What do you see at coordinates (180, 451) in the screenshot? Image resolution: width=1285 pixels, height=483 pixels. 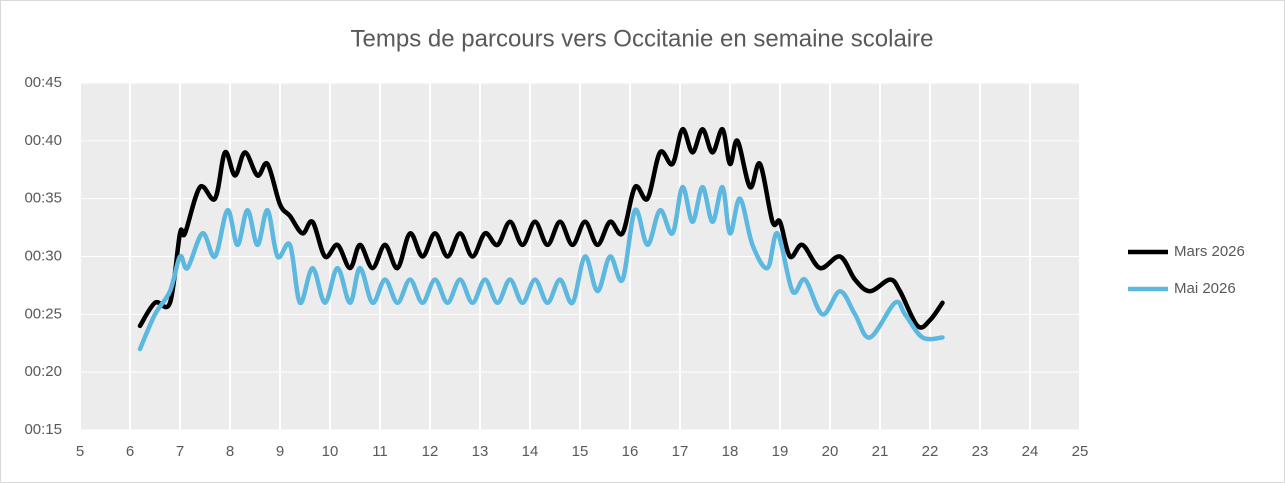 I see `x-tick-label: 7` at bounding box center [180, 451].